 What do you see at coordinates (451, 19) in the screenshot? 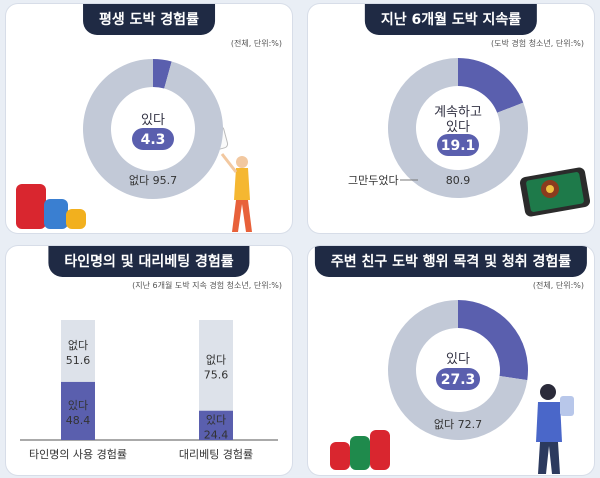
I see `panel-title: 지난 6개월 도박 지속률` at bounding box center [451, 19].